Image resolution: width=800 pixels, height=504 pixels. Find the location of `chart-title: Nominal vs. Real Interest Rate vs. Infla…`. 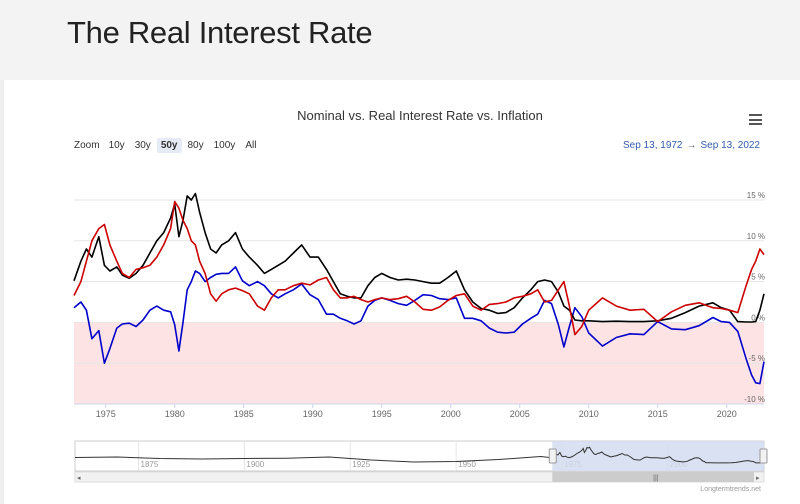

chart-title: Nominal vs. Real Interest Rate vs. Infla… is located at coordinates (420, 115).